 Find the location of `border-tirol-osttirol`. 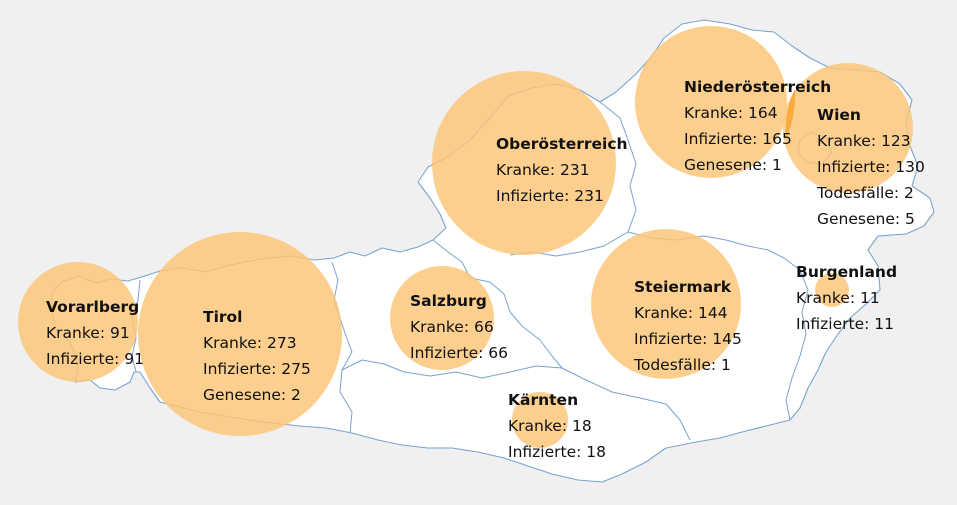

border-tirol-osttirol is located at coordinates (346, 401).